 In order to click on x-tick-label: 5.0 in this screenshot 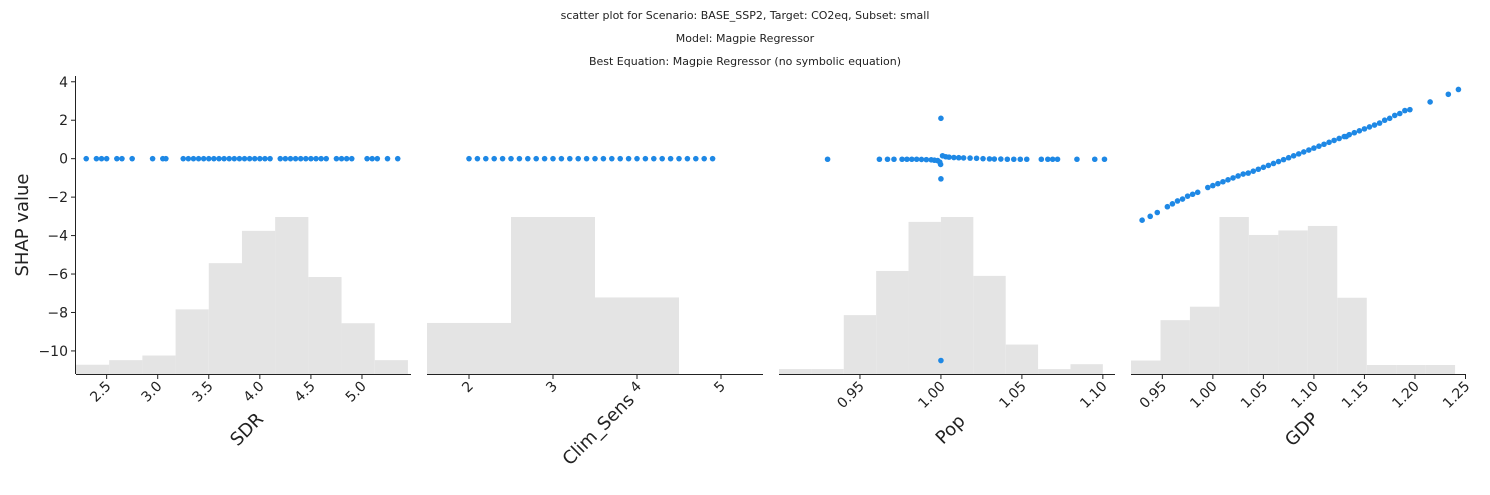, I will do `click(356, 392)`.